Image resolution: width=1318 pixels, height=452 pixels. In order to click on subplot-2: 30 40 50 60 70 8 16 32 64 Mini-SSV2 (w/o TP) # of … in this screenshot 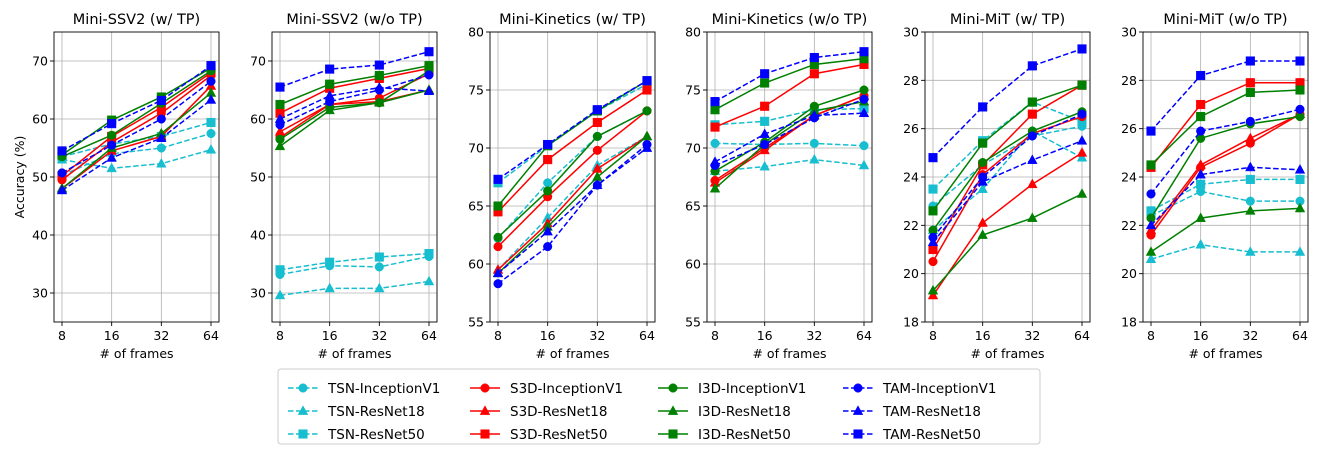, I will do `click(344, 186)`.